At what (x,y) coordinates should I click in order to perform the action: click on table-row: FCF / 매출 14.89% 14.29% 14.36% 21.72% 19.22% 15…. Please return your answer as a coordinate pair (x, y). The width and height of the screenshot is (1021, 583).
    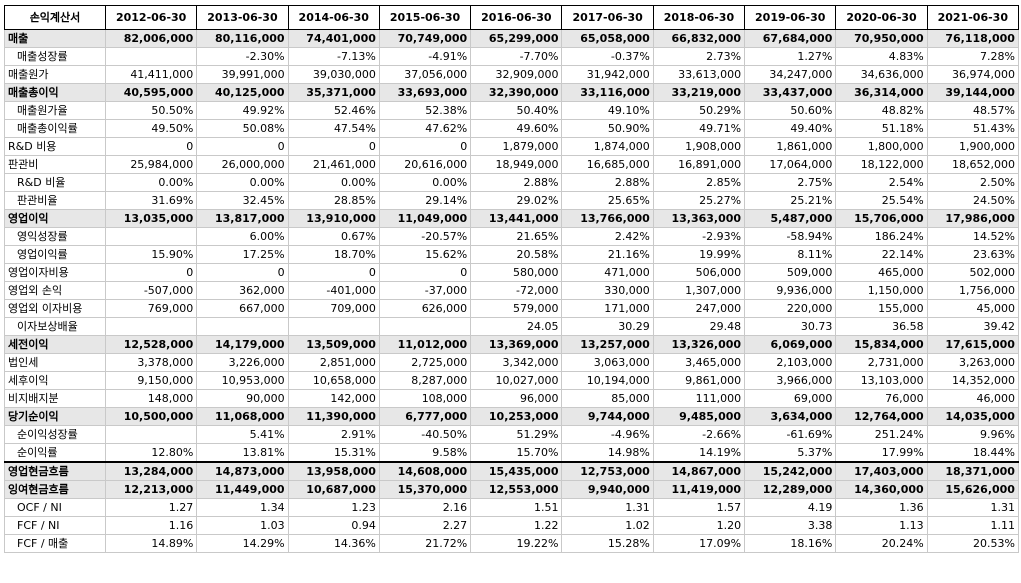
    Looking at the image, I should click on (511, 543).